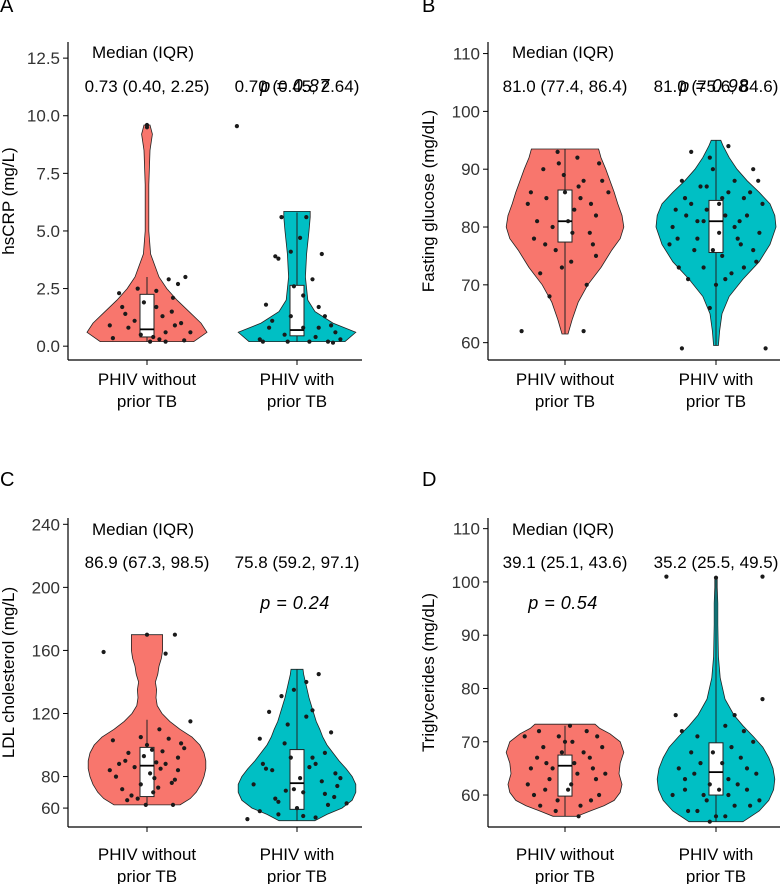 The height and width of the screenshot is (884, 780). Describe the element at coordinates (48, 346) in the screenshot. I see `panel-a-y-tick-label: 0.0` at that location.